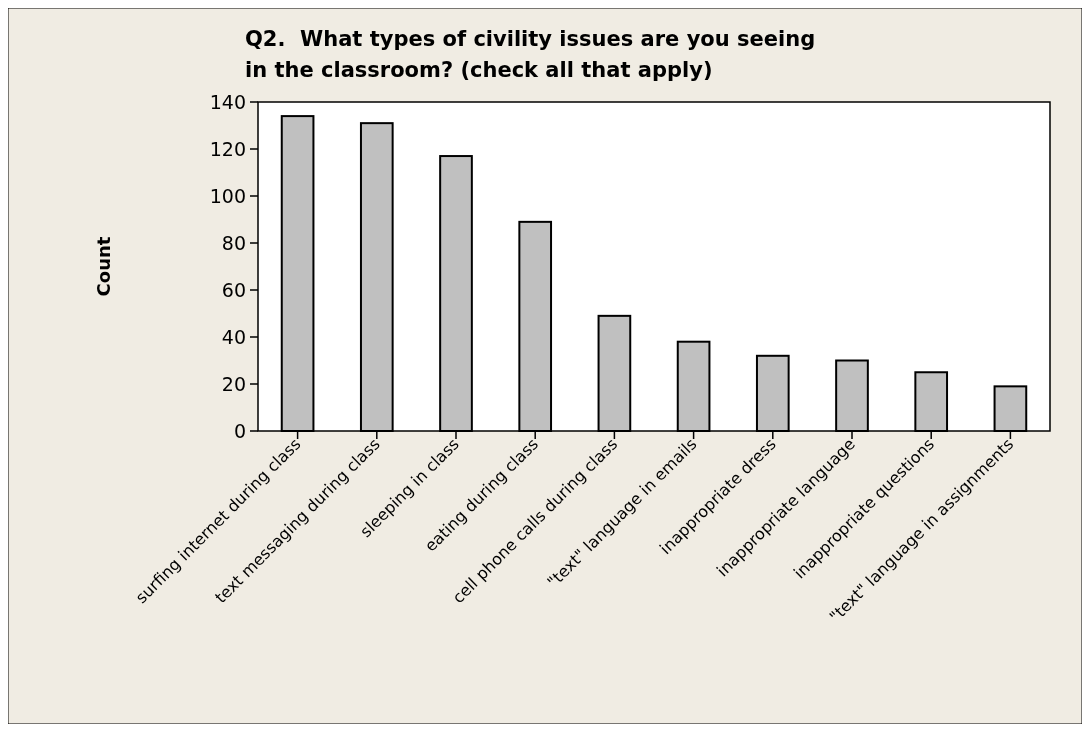  I want to click on y-tick-label: 140, so click(227, 101).